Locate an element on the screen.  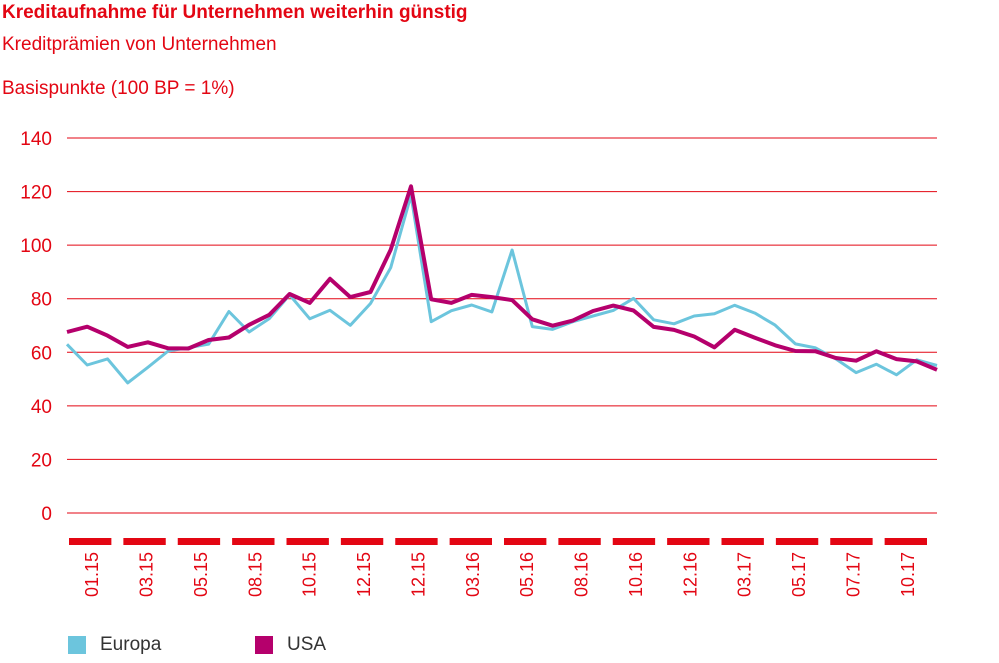
x-tick-label: 10.16 is located at coordinates (636, 574).